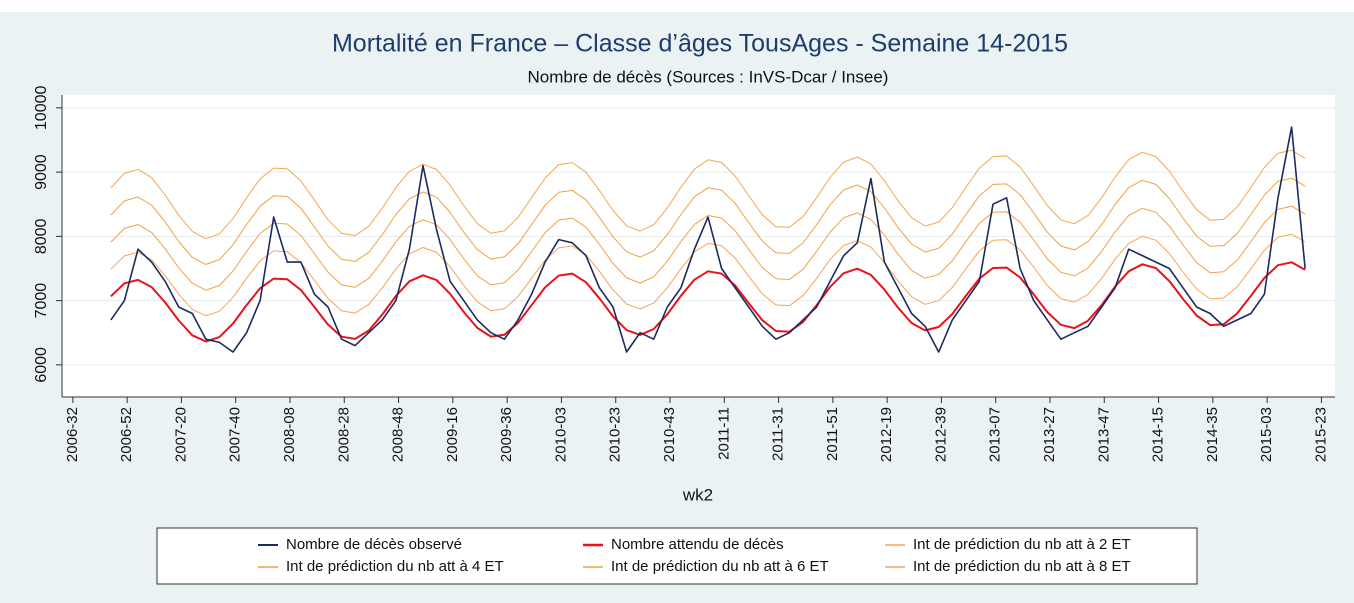 This screenshot has width=1354, height=603. I want to click on x-tick-label: 2012-19, so click(886, 434).